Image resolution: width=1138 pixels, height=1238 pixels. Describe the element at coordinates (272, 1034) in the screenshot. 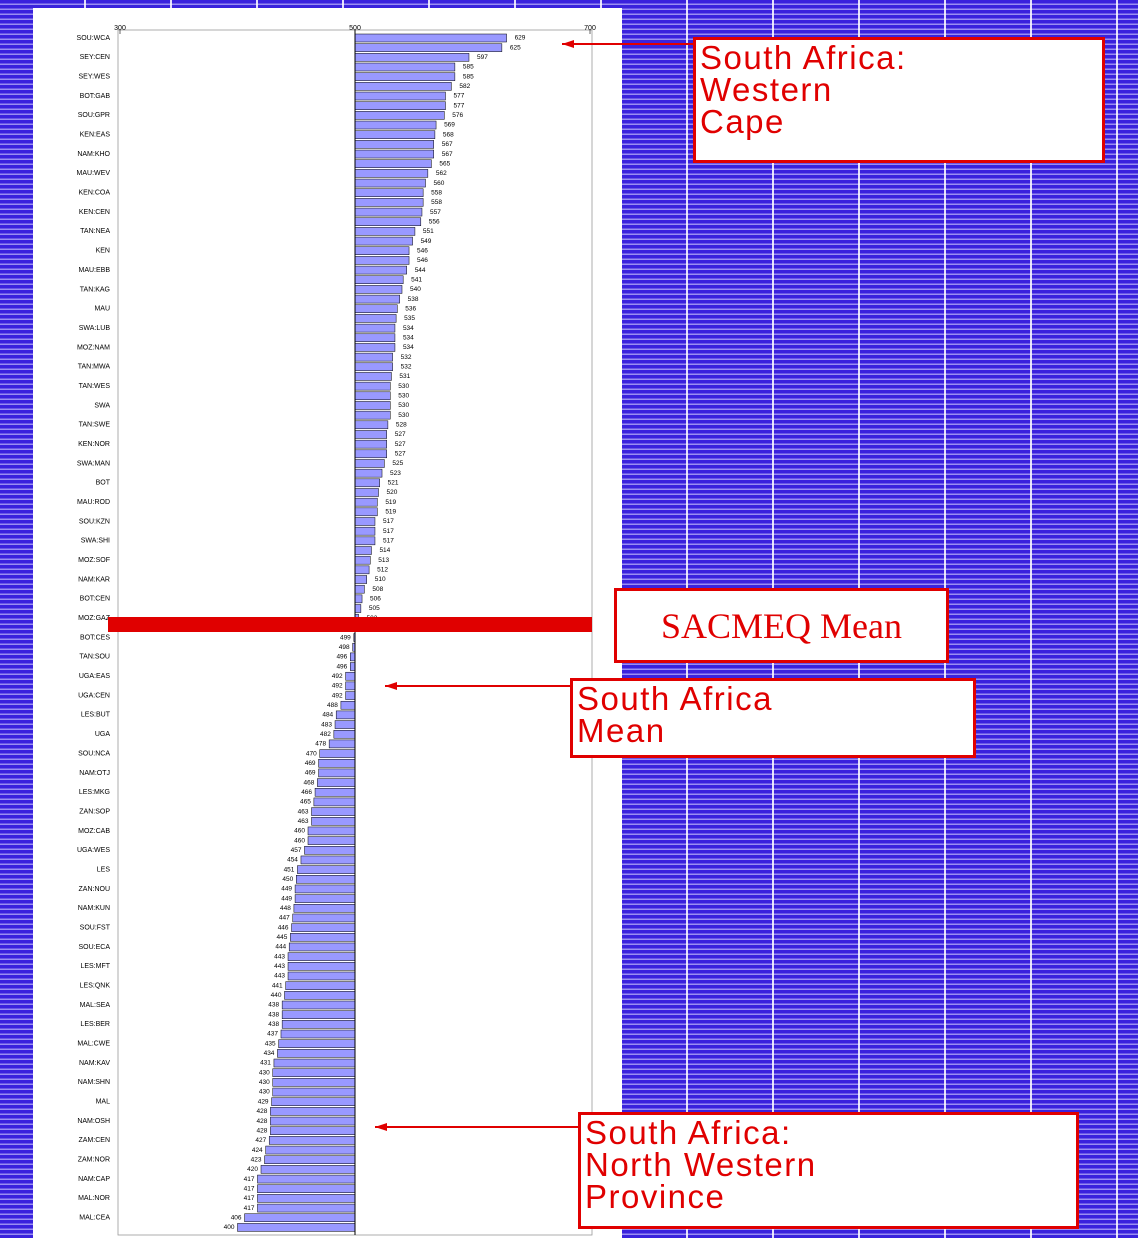

I see `value-label: 437` at that location.